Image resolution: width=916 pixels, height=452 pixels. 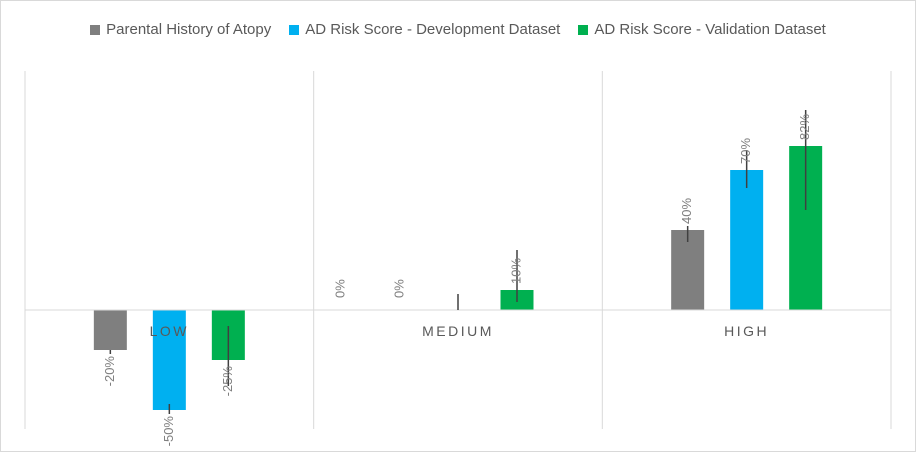 I want to click on legend-label-validation: AD Risk Score - Validation Dataset, so click(x=710, y=29).